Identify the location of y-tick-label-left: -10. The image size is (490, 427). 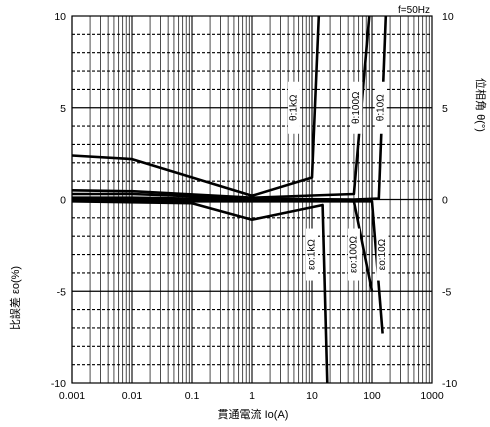
(58, 384).